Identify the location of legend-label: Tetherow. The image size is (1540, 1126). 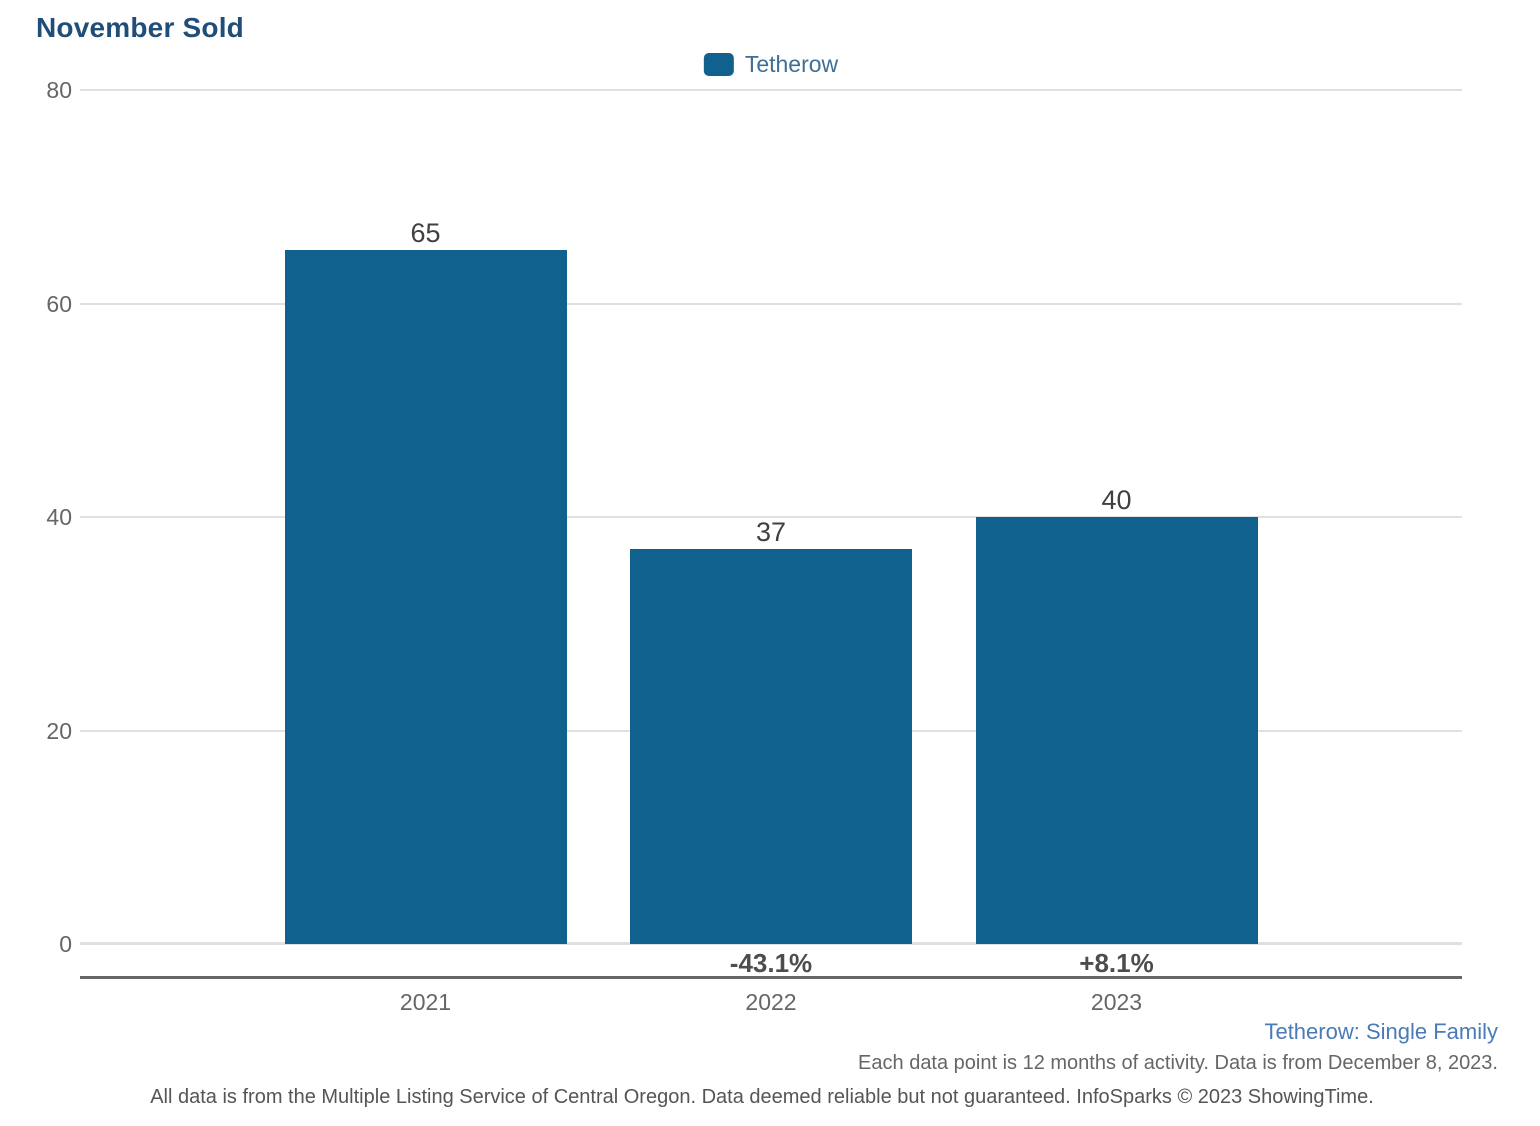
(791, 64).